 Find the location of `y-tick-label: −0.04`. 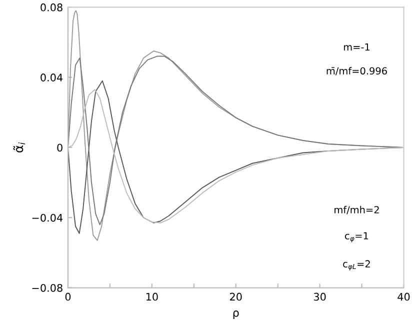

y-tick-label: −0.04 is located at coordinates (47, 218).